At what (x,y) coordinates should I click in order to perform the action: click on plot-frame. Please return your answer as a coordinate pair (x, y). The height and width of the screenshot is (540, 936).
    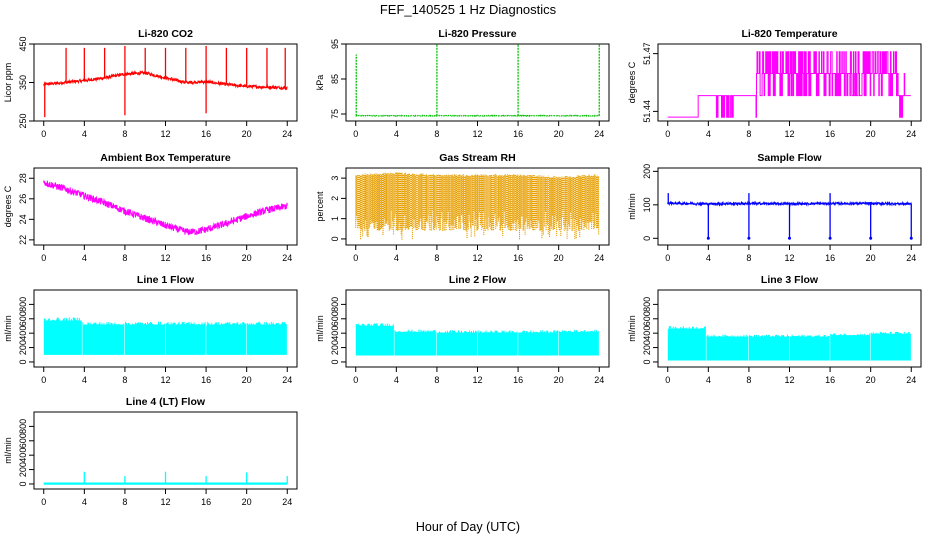
    Looking at the image, I should click on (477, 82).